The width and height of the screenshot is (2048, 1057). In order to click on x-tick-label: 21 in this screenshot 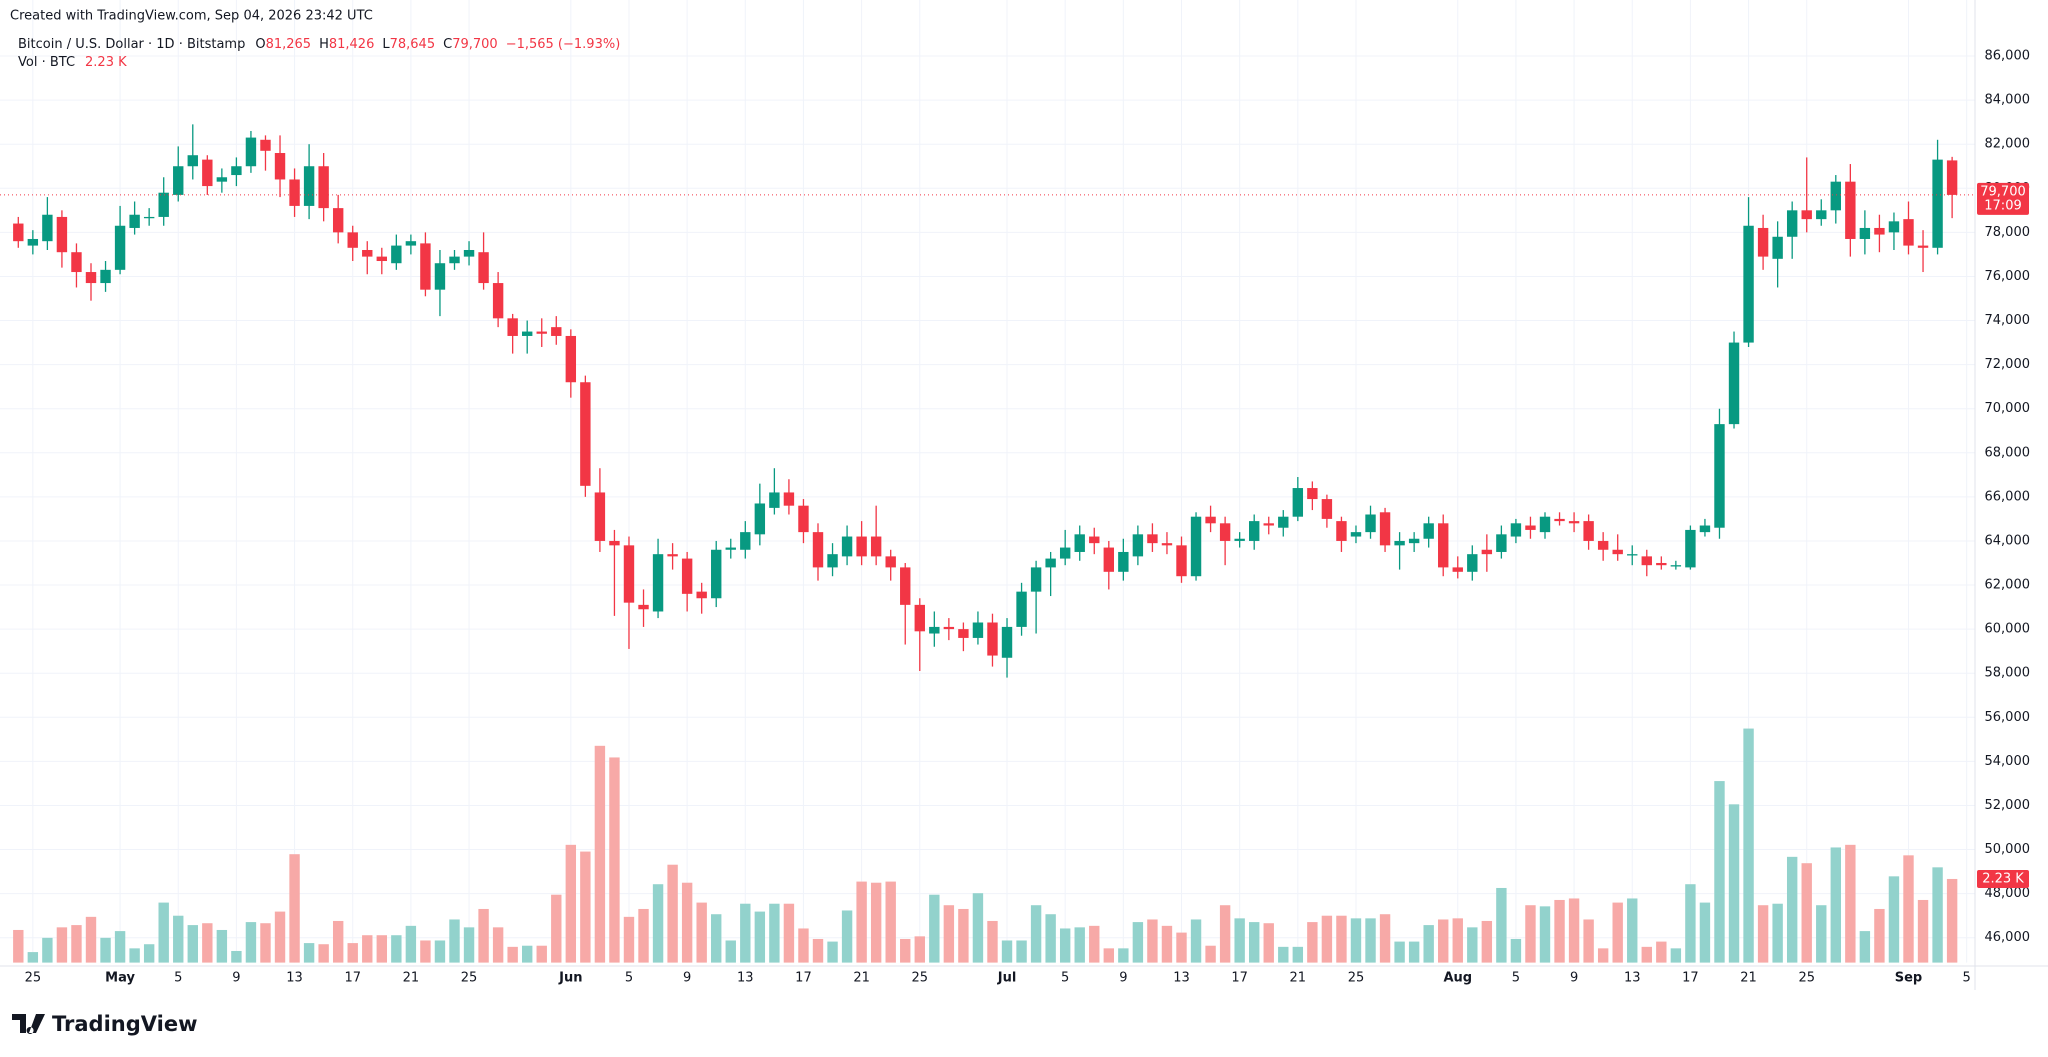, I will do `click(861, 978)`.